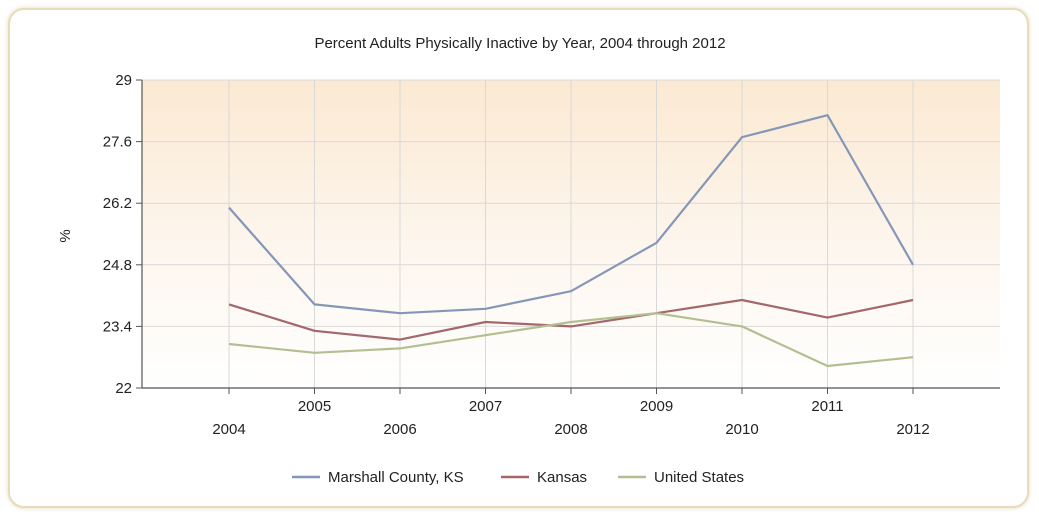  I want to click on y-tick-label: 24.8, so click(117, 265).